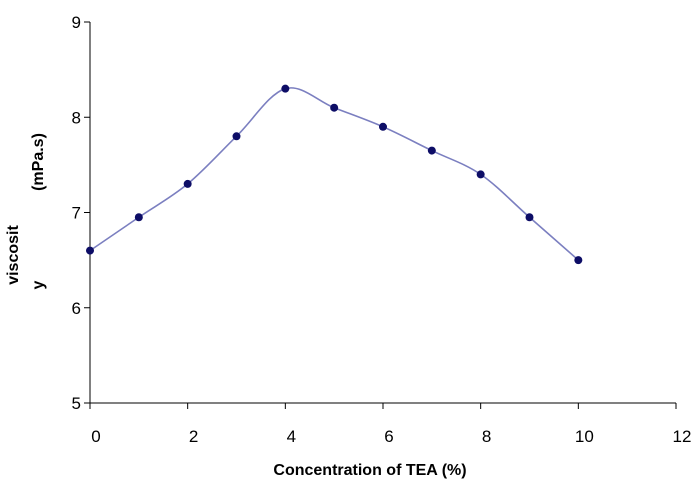  What do you see at coordinates (76, 213) in the screenshot?
I see `y-tick-label: 7` at bounding box center [76, 213].